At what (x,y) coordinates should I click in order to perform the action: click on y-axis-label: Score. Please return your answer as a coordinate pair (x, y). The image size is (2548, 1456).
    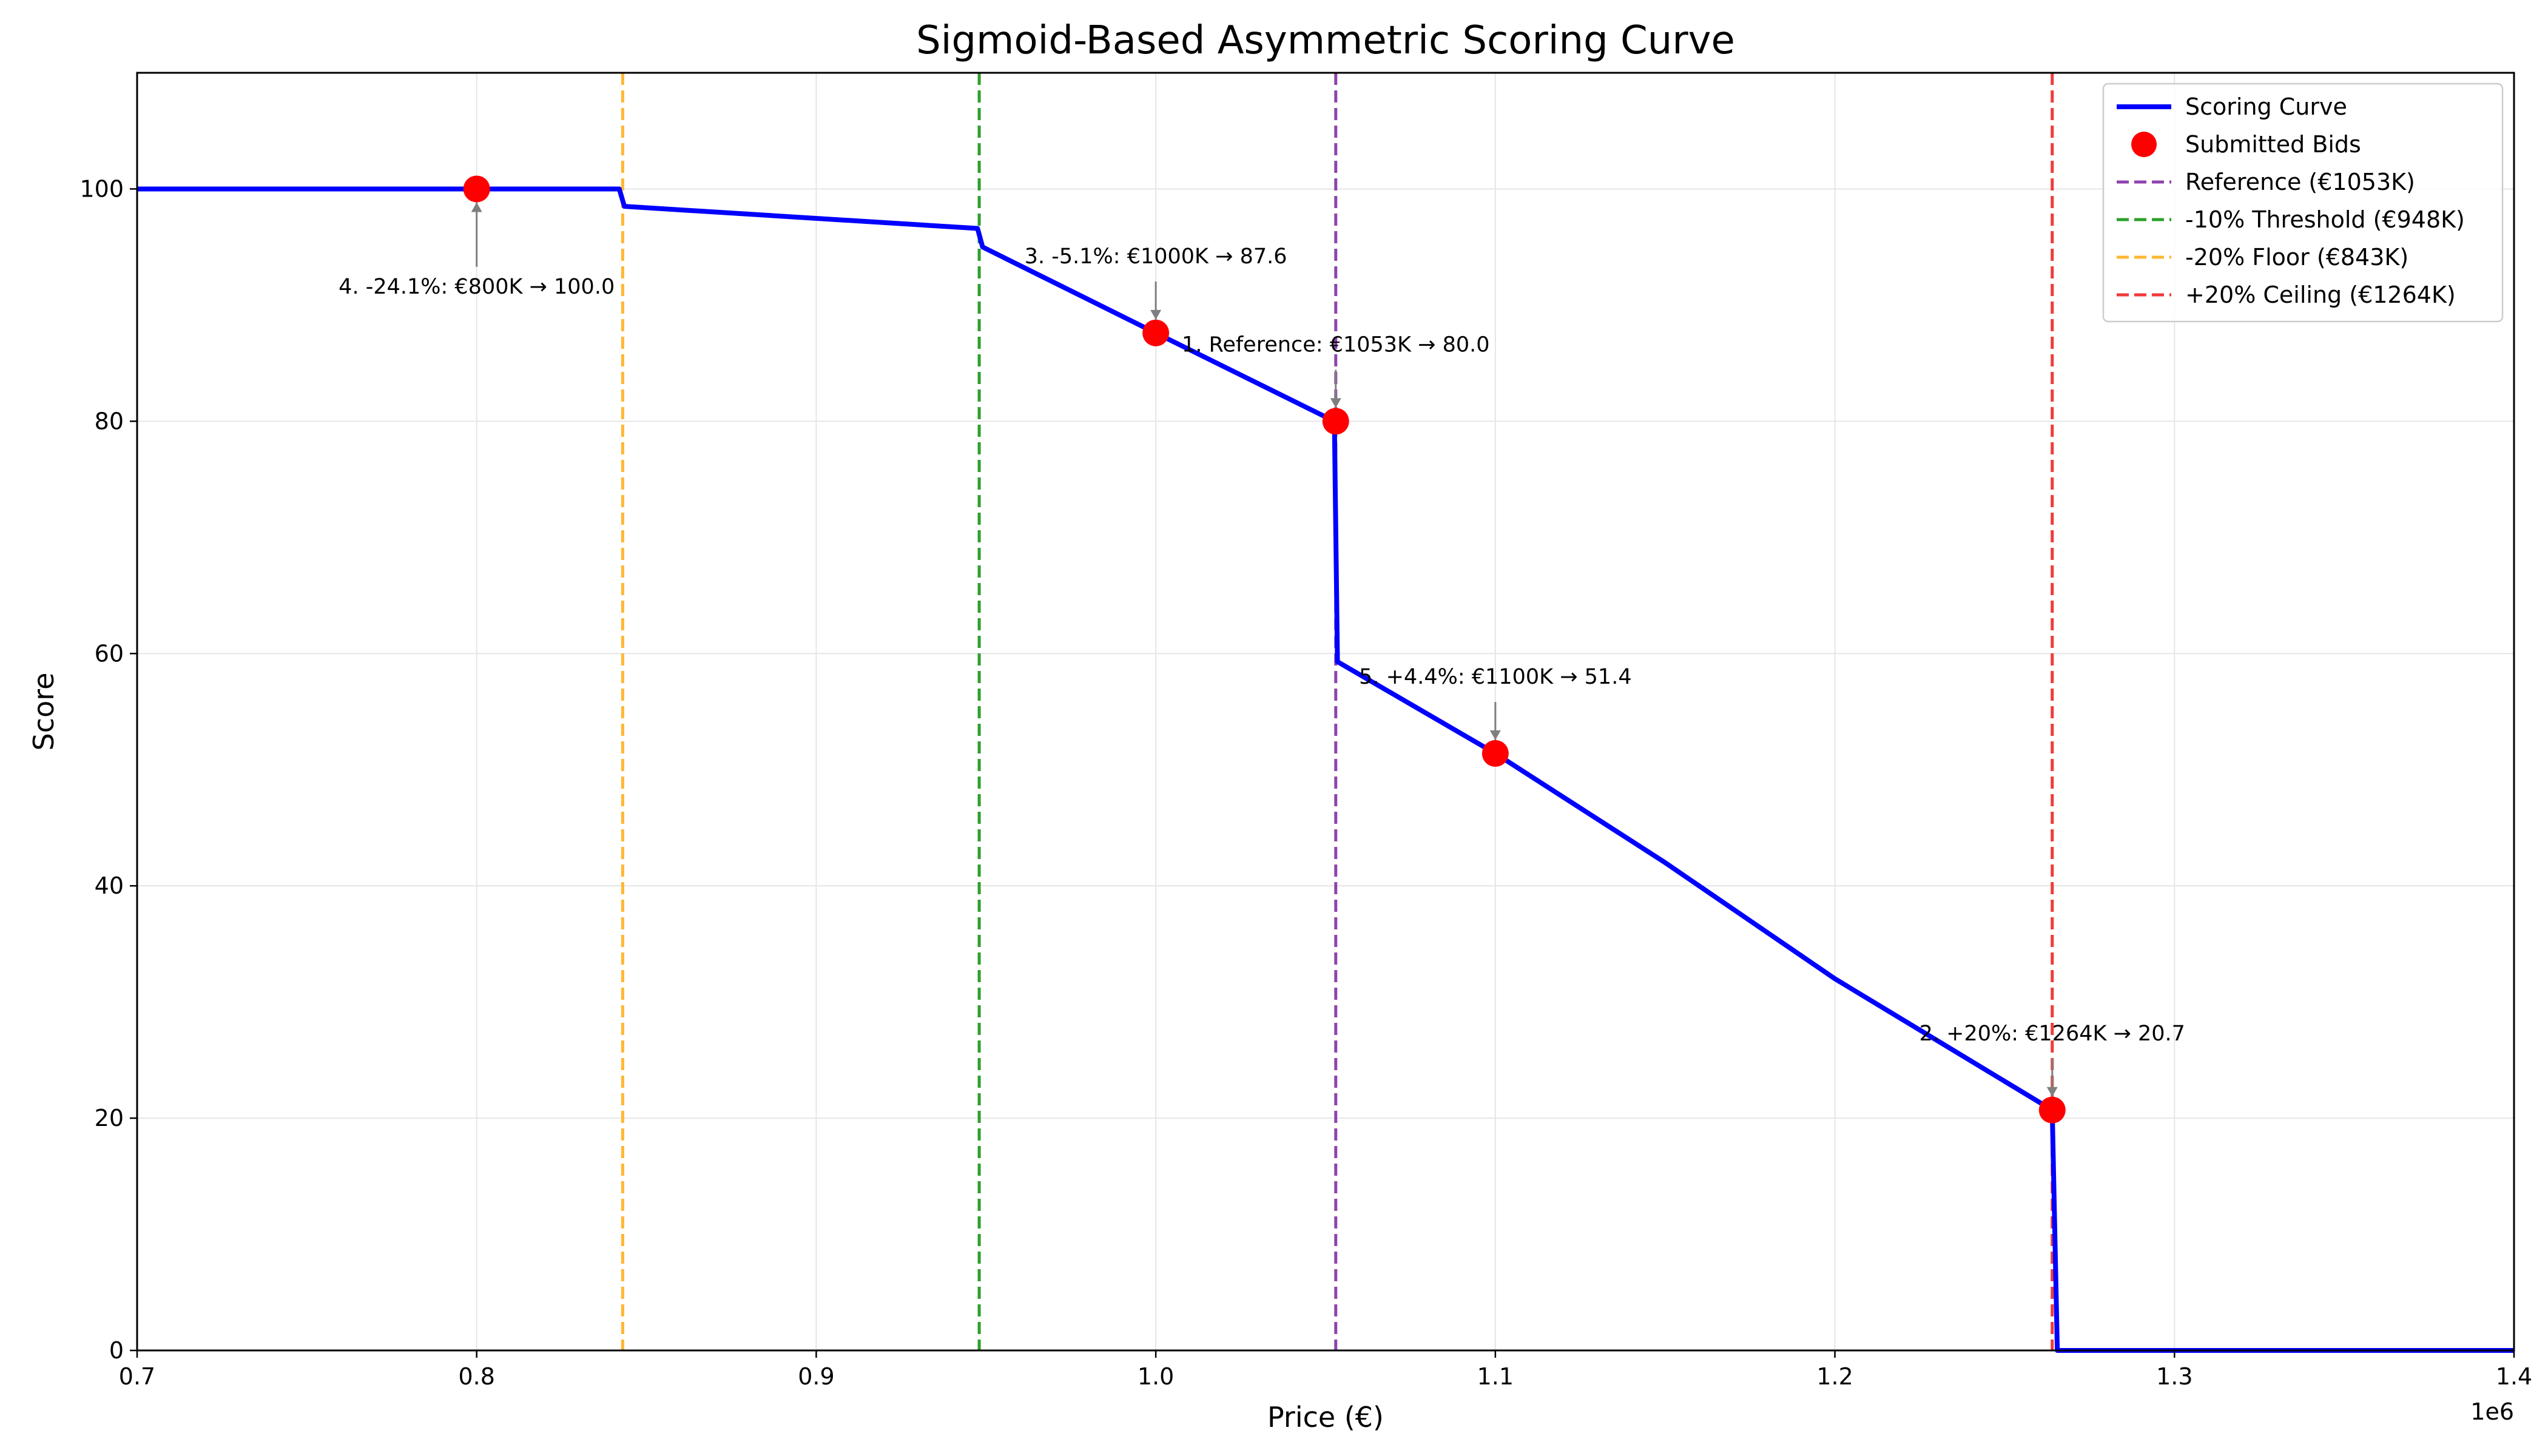
    Looking at the image, I should click on (43, 712).